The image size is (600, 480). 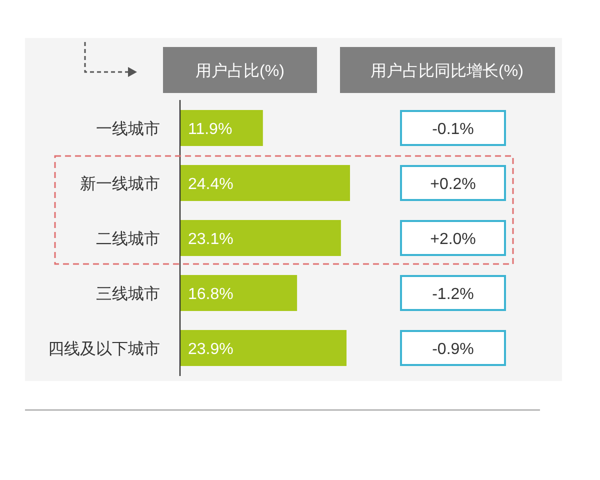 I want to click on y-tick-label: 新一线城市, so click(x=120, y=184).